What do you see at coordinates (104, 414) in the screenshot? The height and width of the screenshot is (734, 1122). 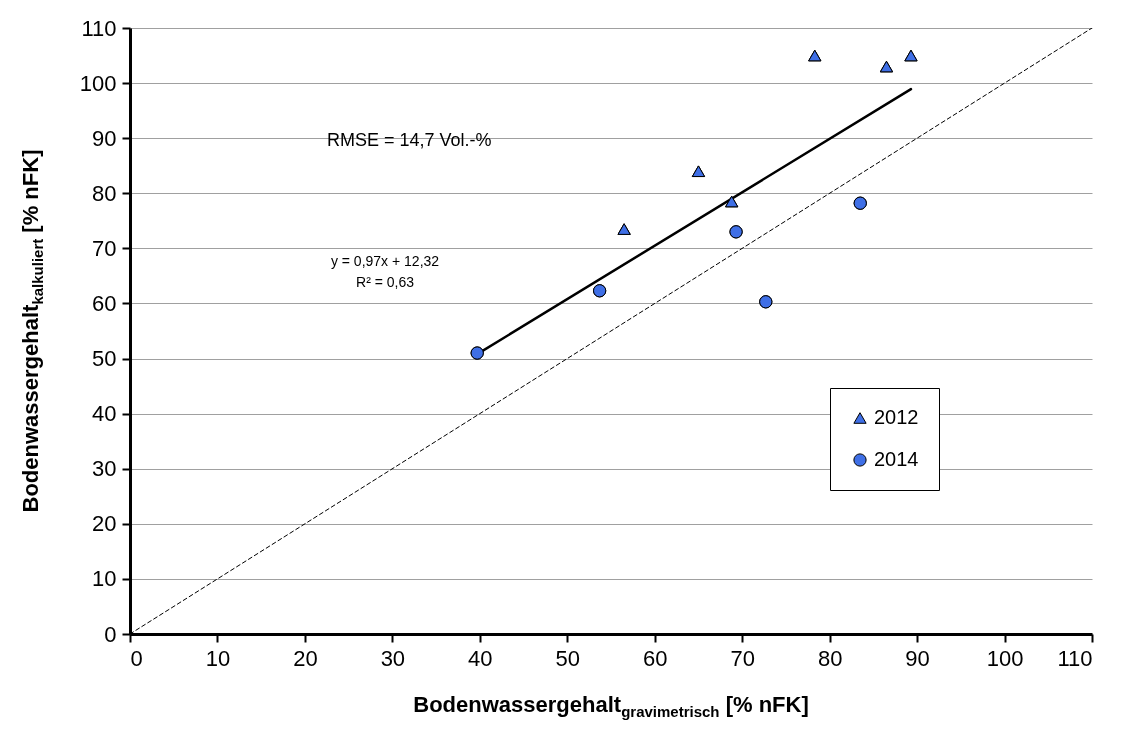 I see `y-tick-label: 40` at bounding box center [104, 414].